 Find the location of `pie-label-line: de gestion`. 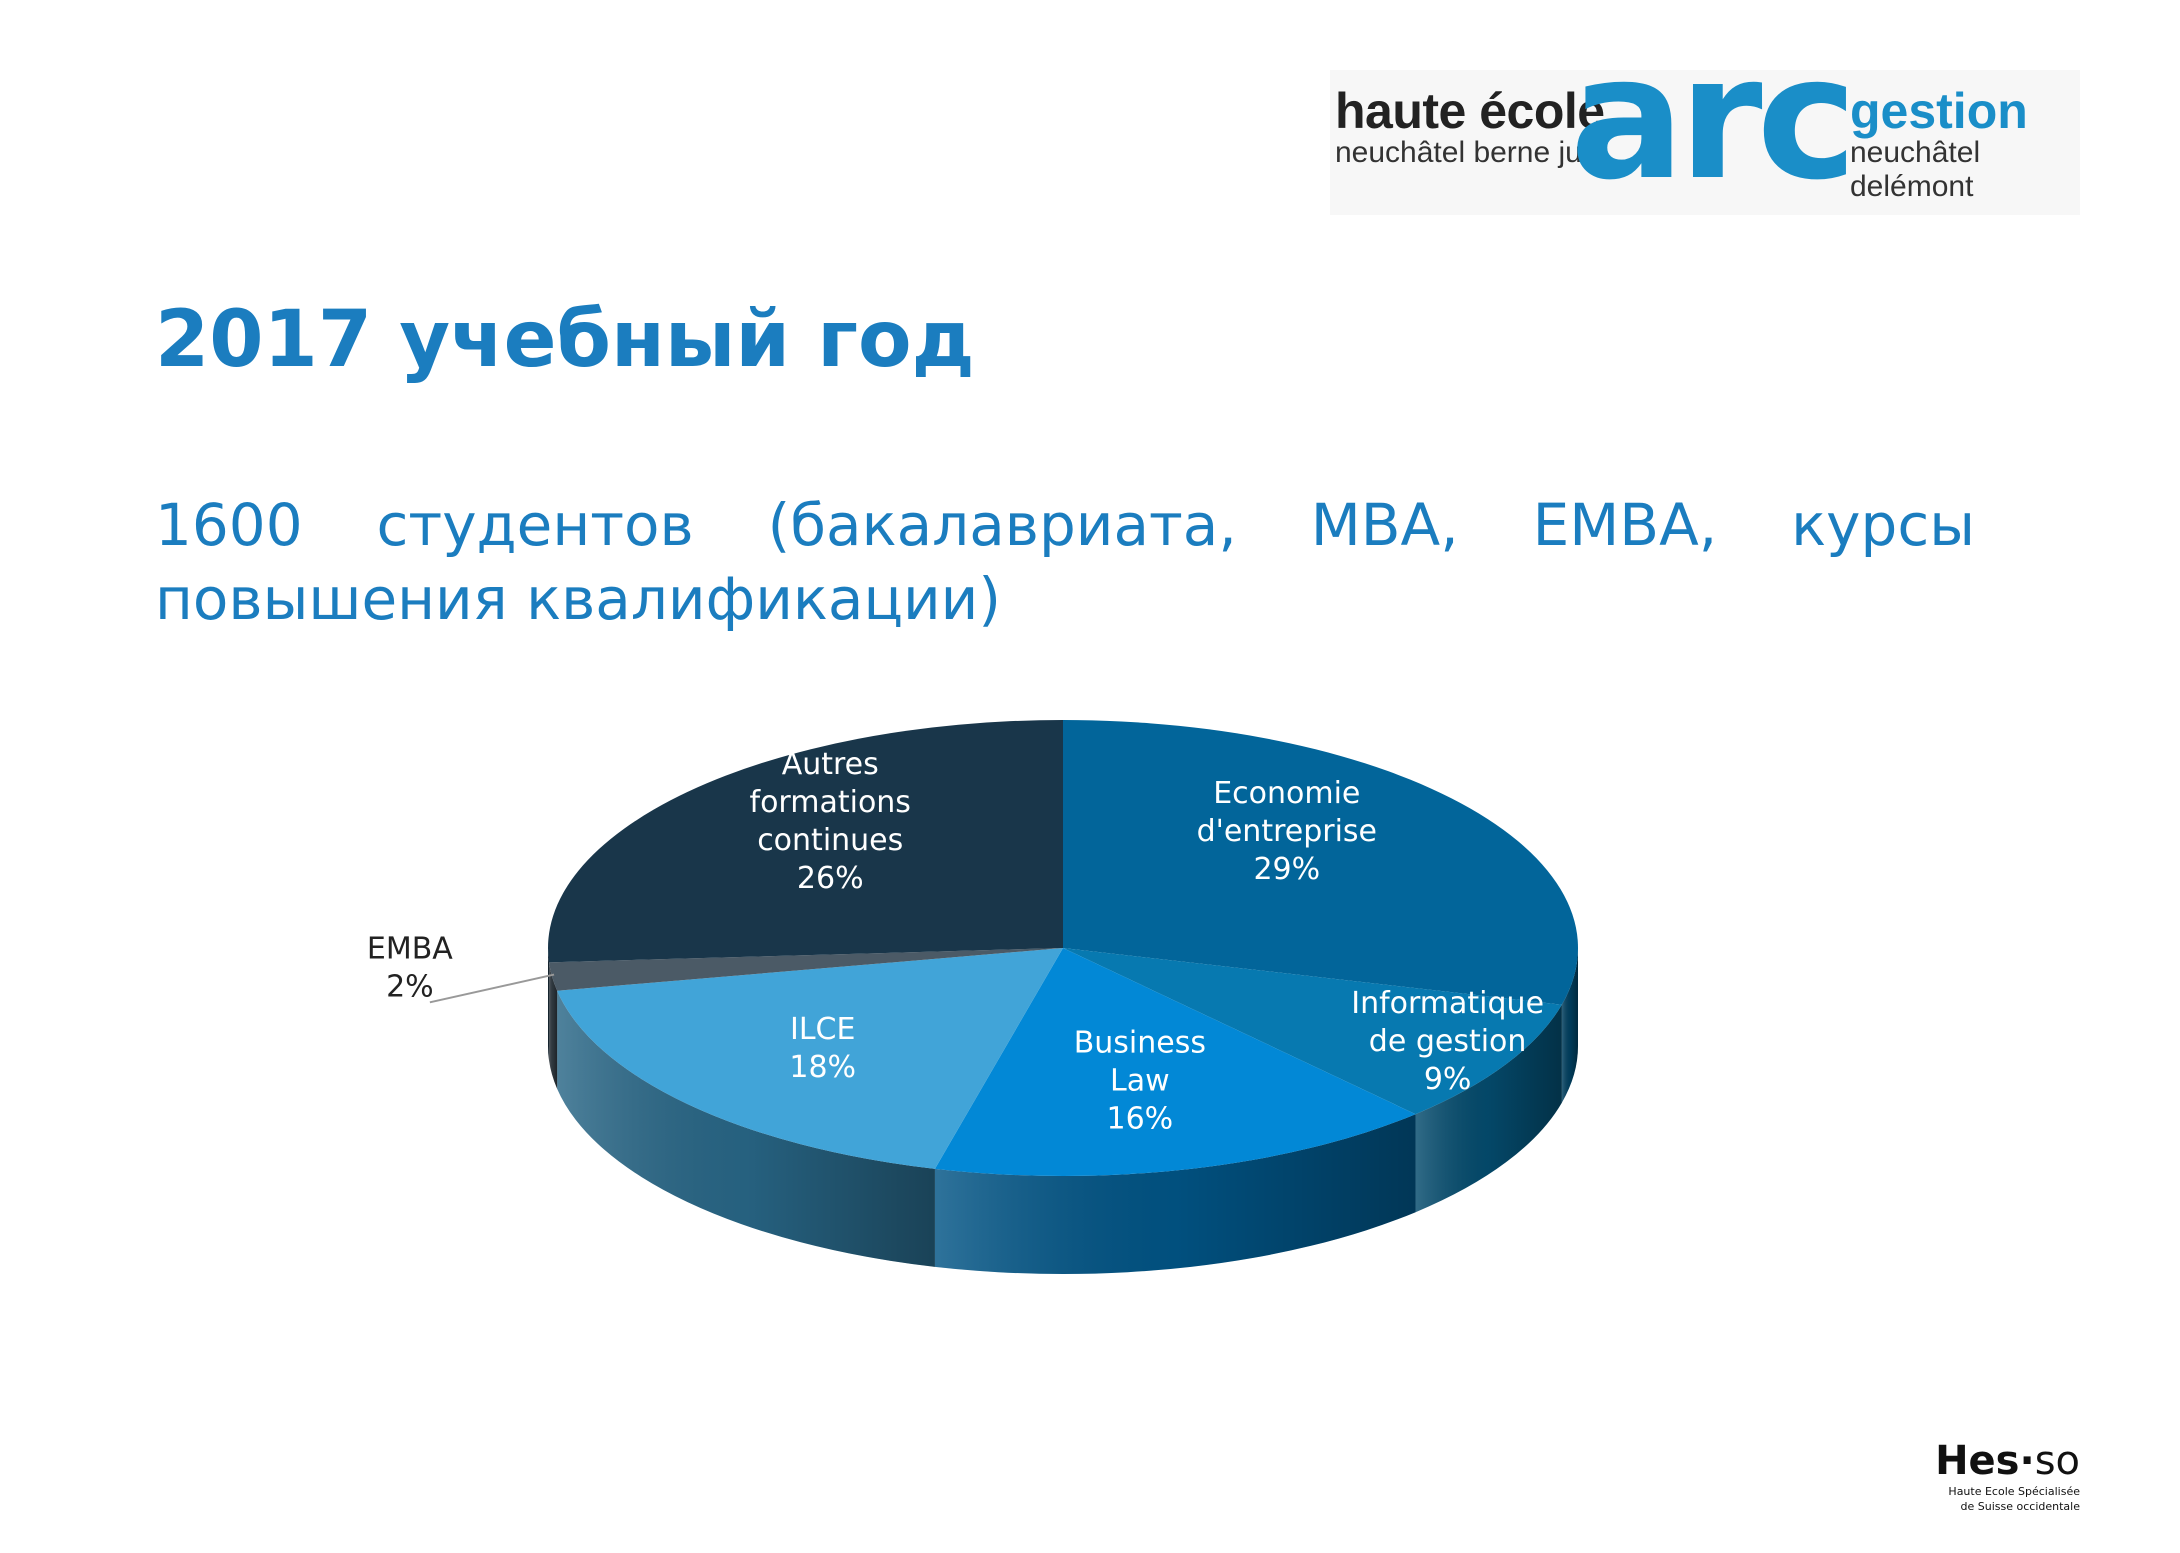

pie-label-line: de gestion is located at coordinates (1448, 1041).